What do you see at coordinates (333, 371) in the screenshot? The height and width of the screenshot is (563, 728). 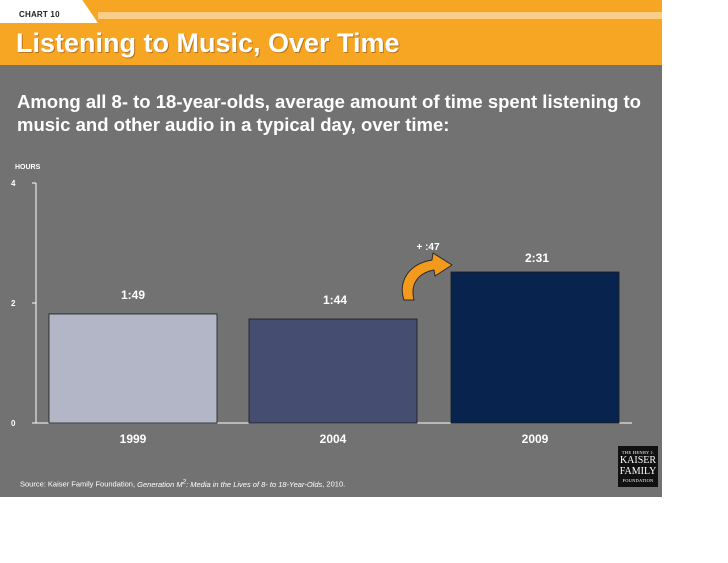 I see `bar-2004` at bounding box center [333, 371].